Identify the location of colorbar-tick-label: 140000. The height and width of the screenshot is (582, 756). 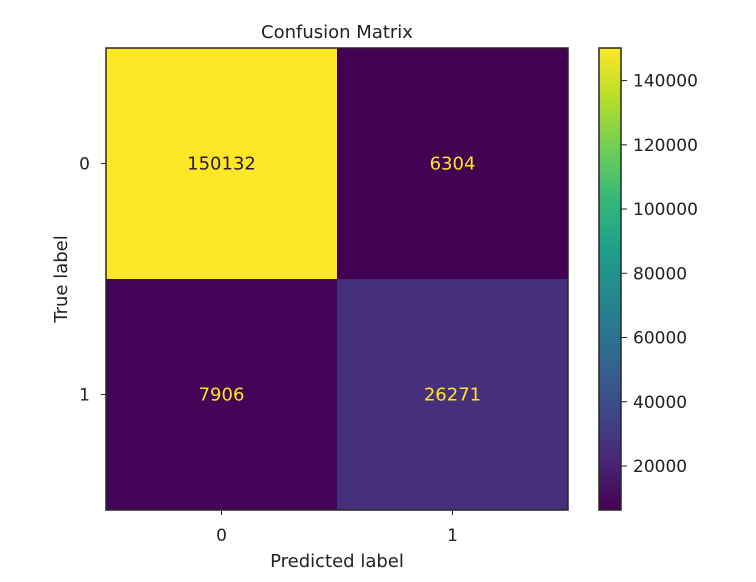
(665, 82).